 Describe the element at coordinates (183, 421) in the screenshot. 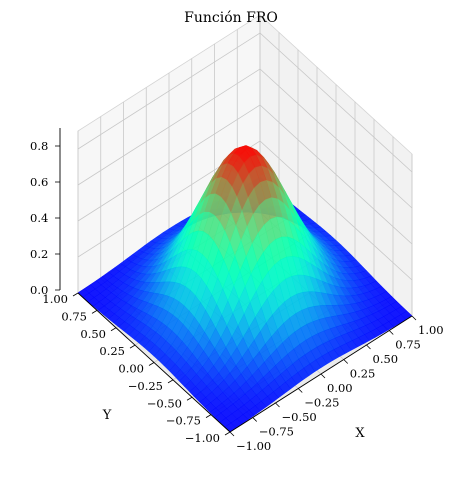

I see `y-tick-label: −0.75` at that location.